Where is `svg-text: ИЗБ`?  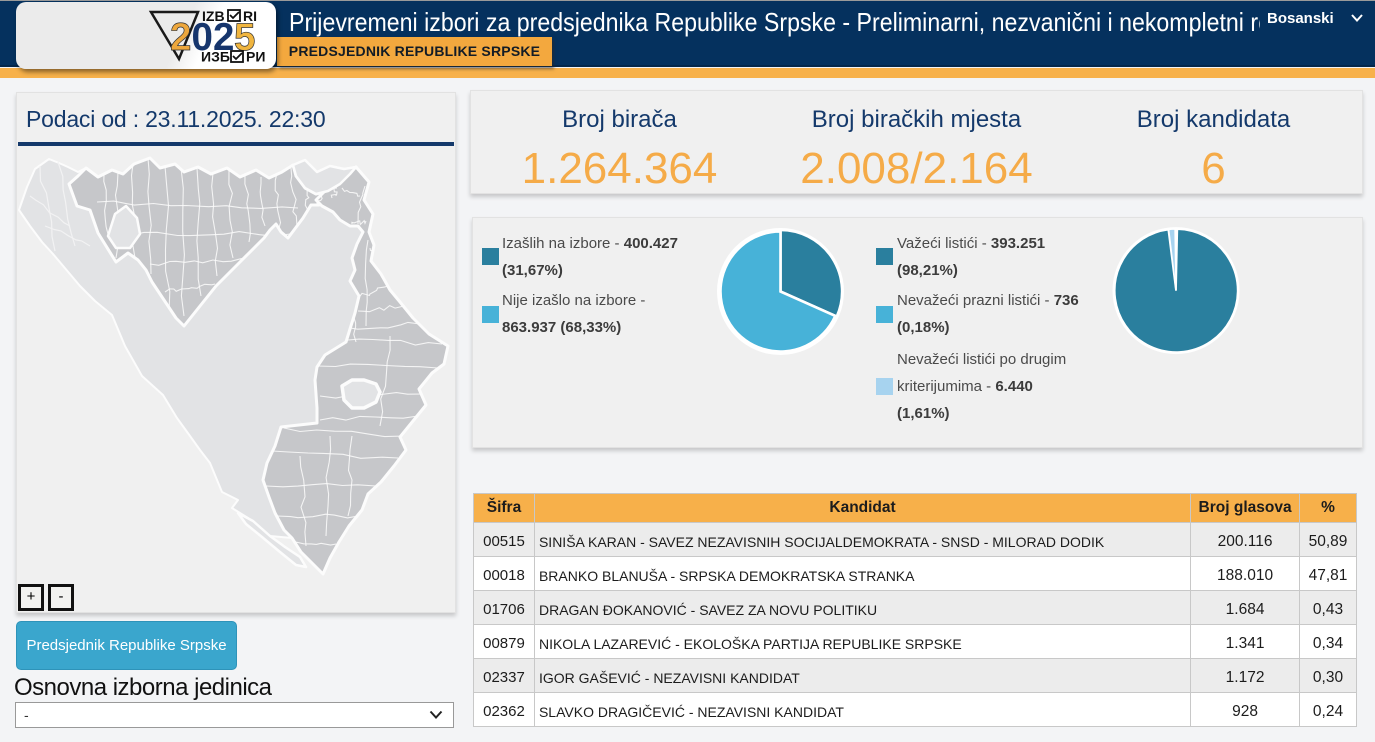 svg-text: ИЗБ is located at coordinates (215, 57).